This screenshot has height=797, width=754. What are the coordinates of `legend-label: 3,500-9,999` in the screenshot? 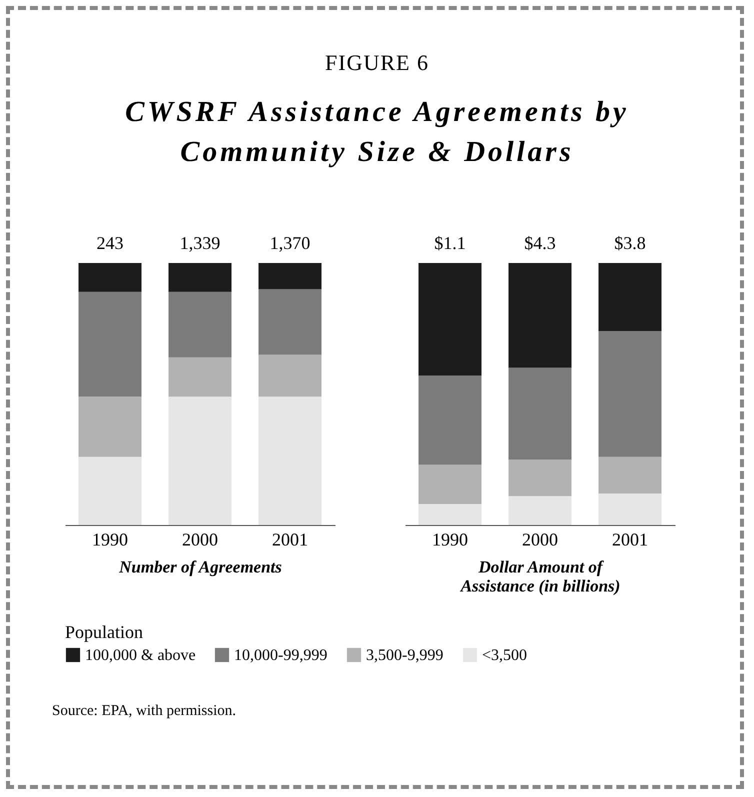 It's located at (405, 655).